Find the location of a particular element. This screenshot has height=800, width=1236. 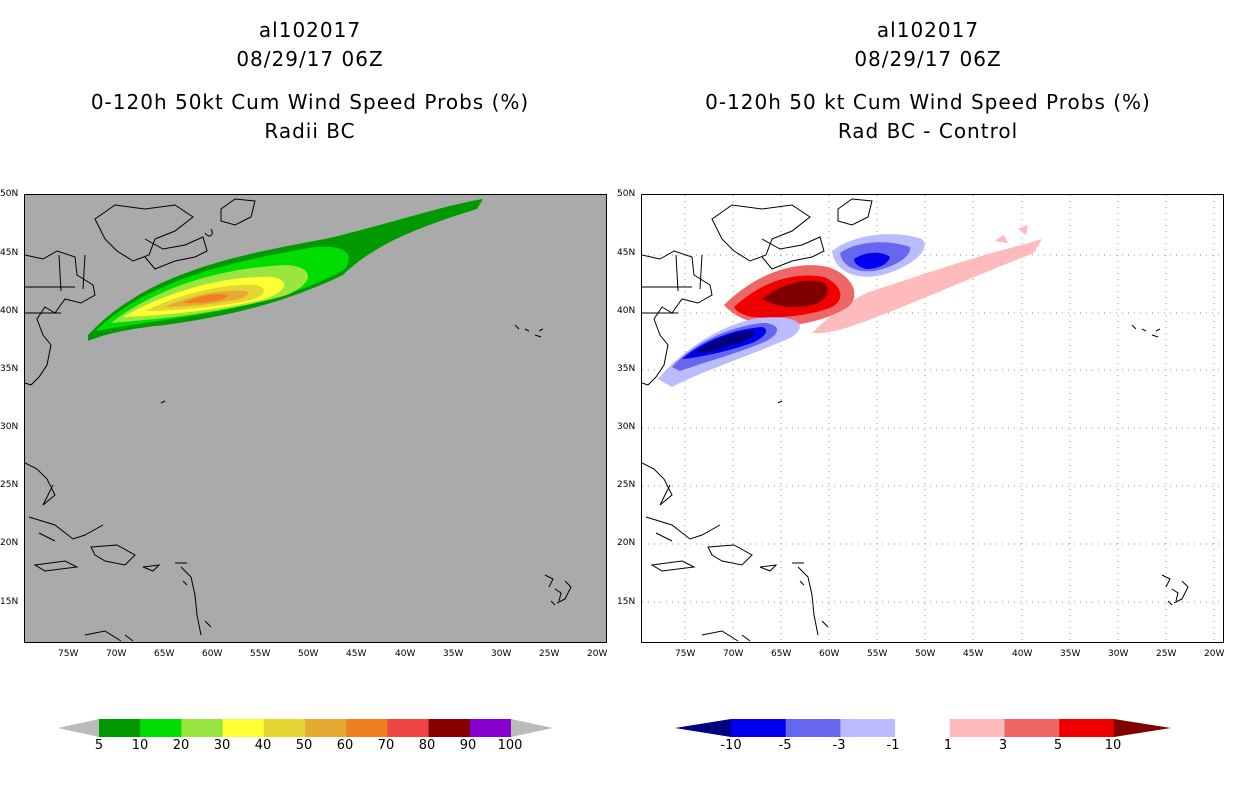

right-subtitle: Rad BC - Control is located at coordinates (928, 131).